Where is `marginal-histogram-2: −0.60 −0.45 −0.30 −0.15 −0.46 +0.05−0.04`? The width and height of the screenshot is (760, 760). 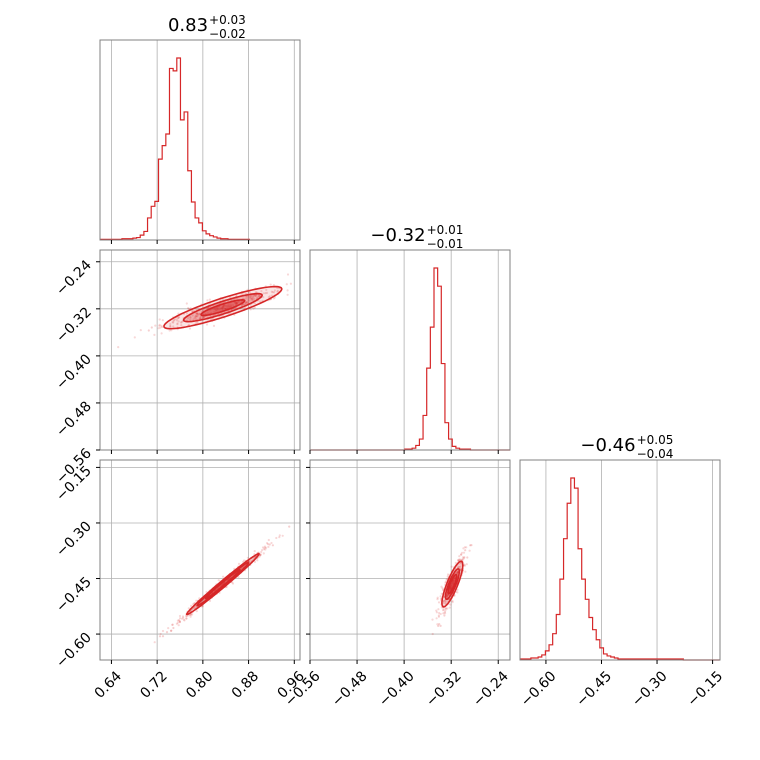 marginal-histogram-2: −0.60 −0.45 −0.30 −0.15 −0.46 +0.05−0.04 is located at coordinates (622, 571).